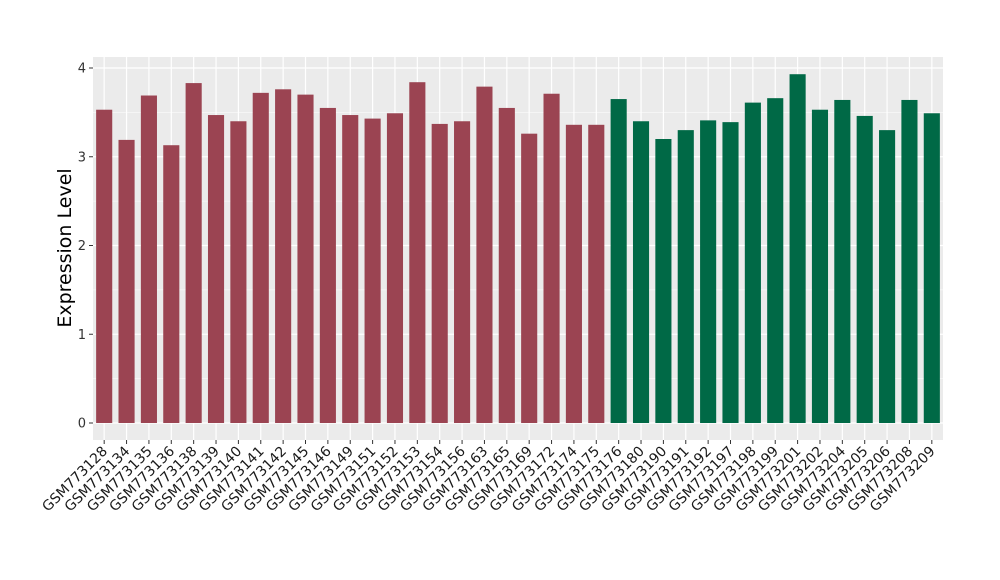  What do you see at coordinates (484, 254) in the screenshot?
I see `bar-GSM773163` at bounding box center [484, 254].